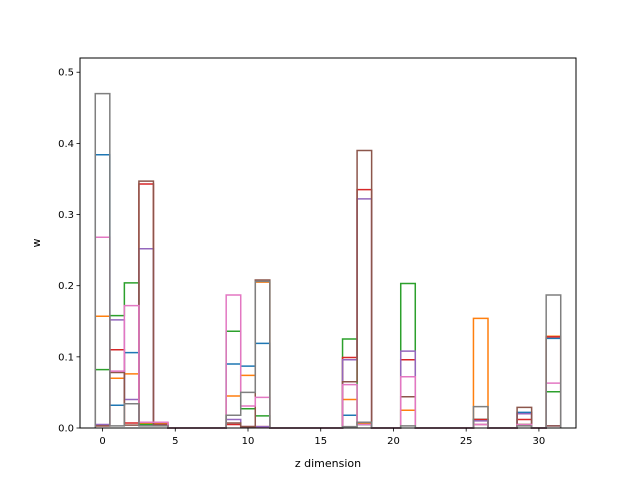  Describe the element at coordinates (175, 441) in the screenshot. I see `x-tick-label: 5` at that location.